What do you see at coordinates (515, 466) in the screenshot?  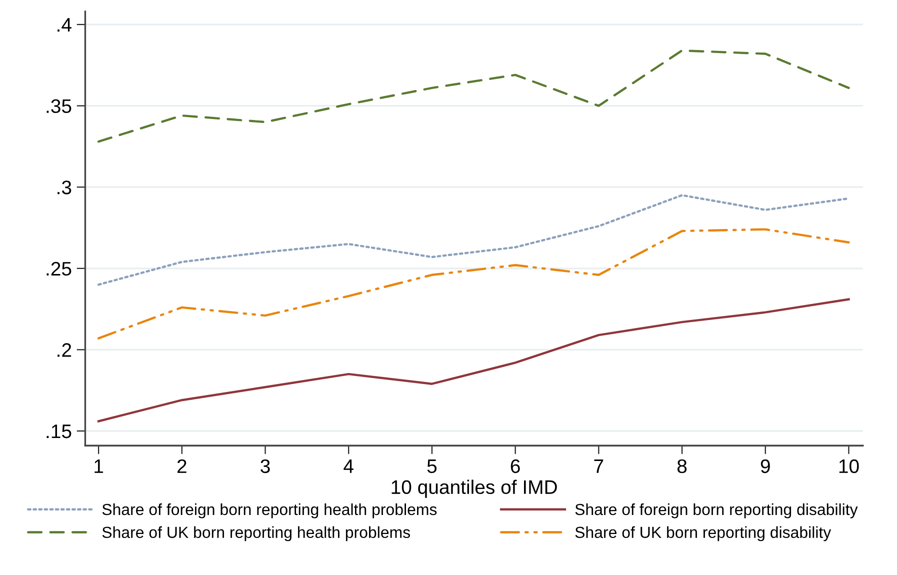 I see `x-tick-label: 6` at bounding box center [515, 466].